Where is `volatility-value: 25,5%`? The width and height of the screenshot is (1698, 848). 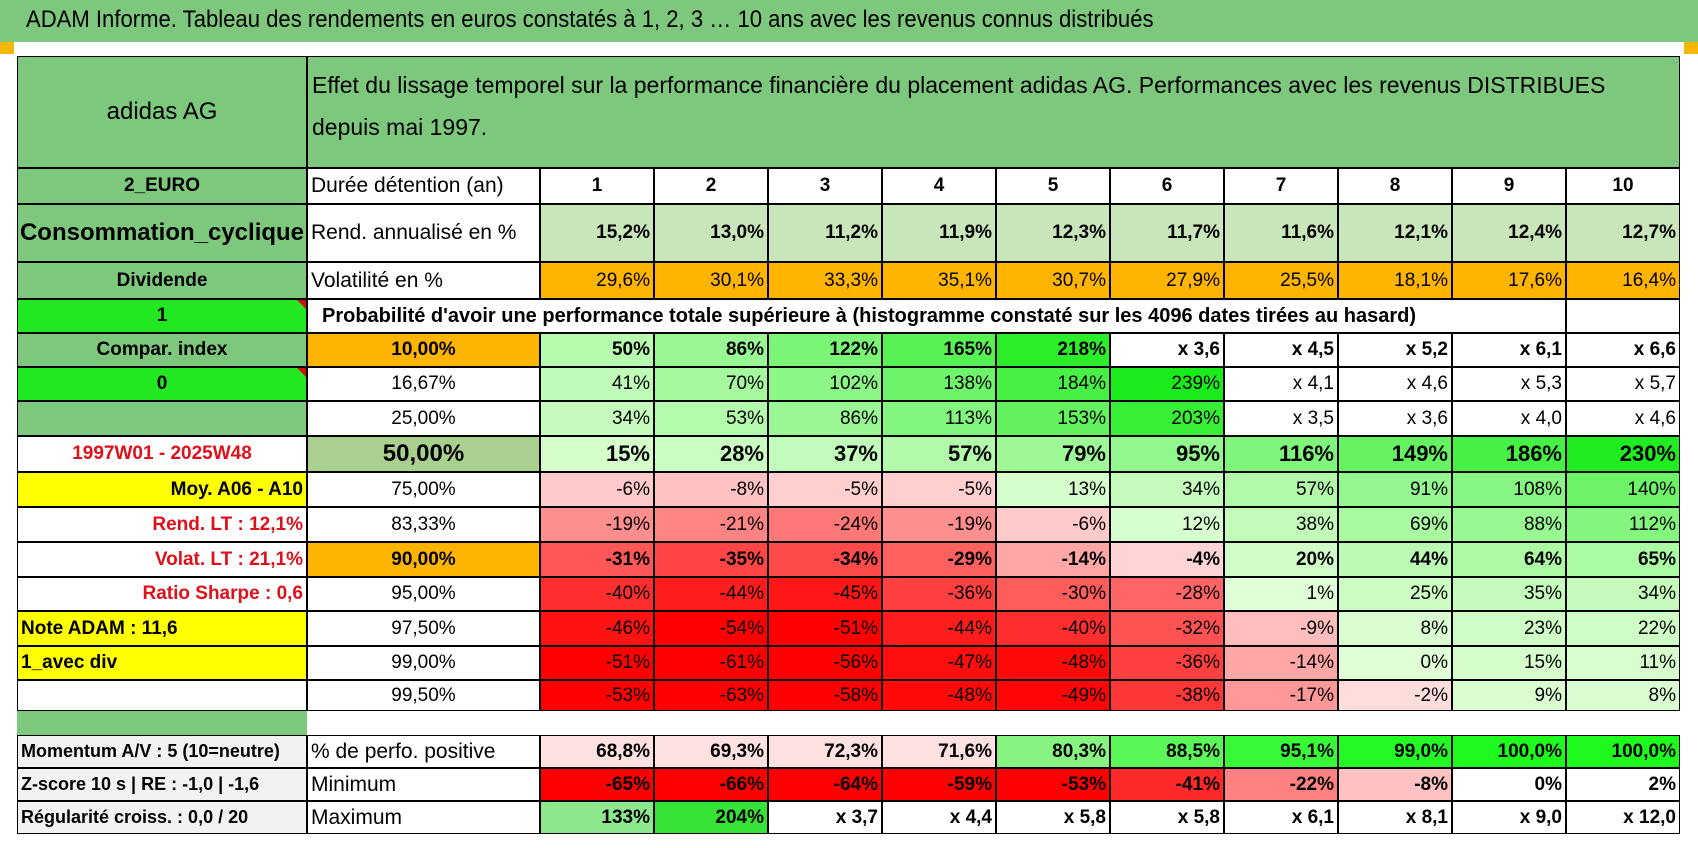
volatility-value: 25,5% is located at coordinates (1281, 280).